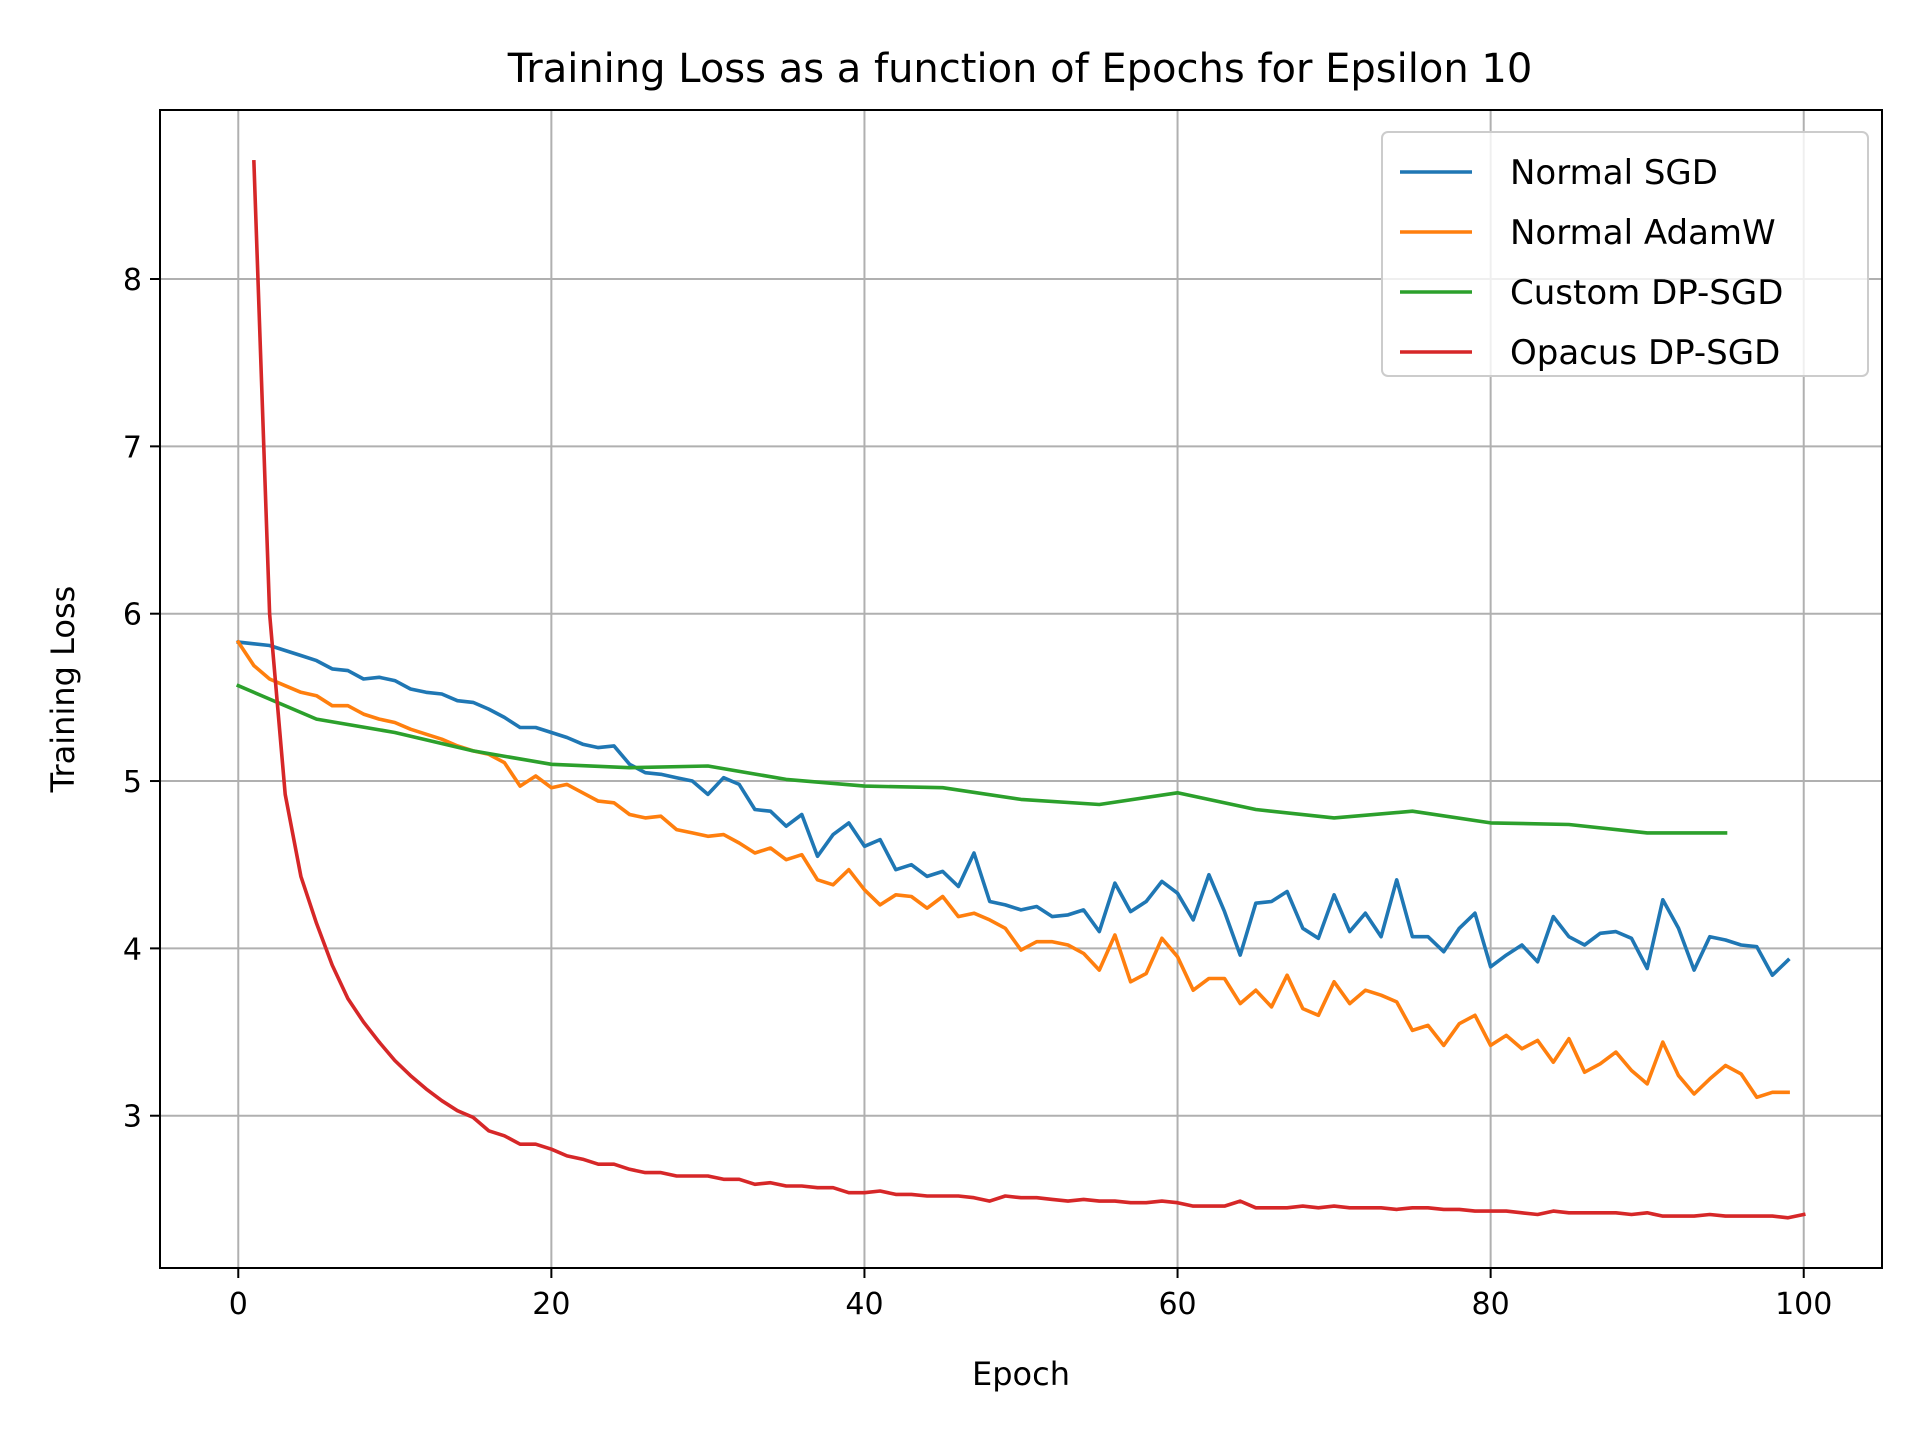 The width and height of the screenshot is (1920, 1440). Describe the element at coordinates (1803, 1304) in the screenshot. I see `x-tick-label: 100` at that location.